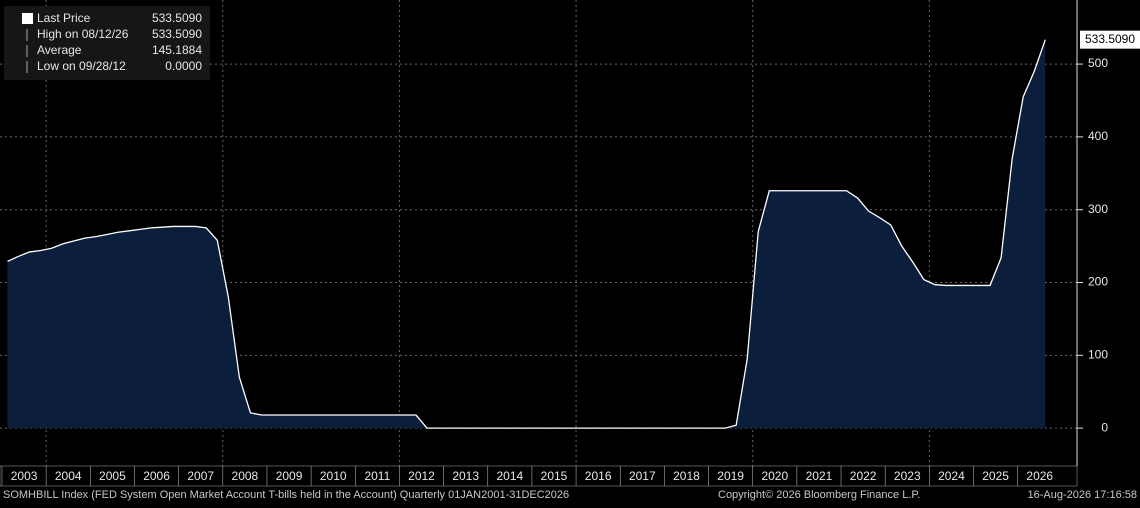 This screenshot has height=508, width=1140. Describe the element at coordinates (774, 476) in the screenshot. I see `x-tick-label: 2020` at that location.